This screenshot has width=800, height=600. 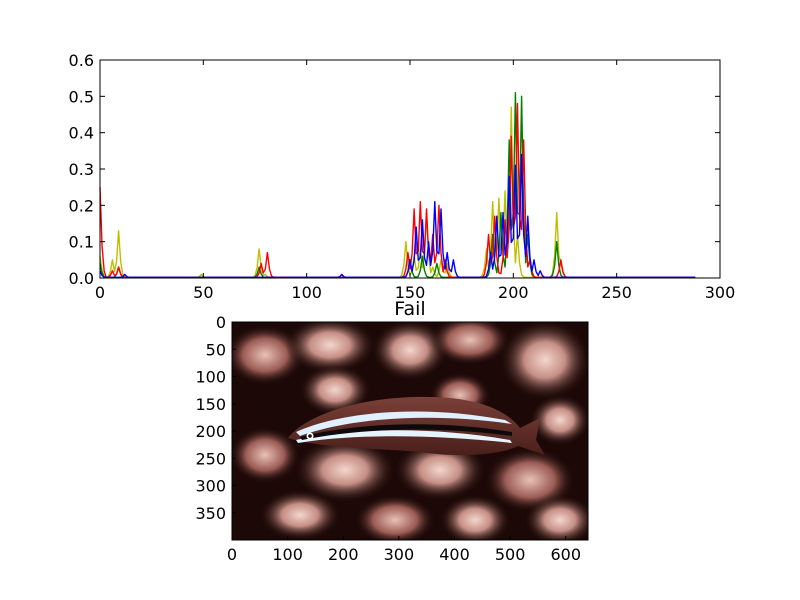 I want to click on histogram-y-tick-label: 0.6, so click(x=81, y=60).